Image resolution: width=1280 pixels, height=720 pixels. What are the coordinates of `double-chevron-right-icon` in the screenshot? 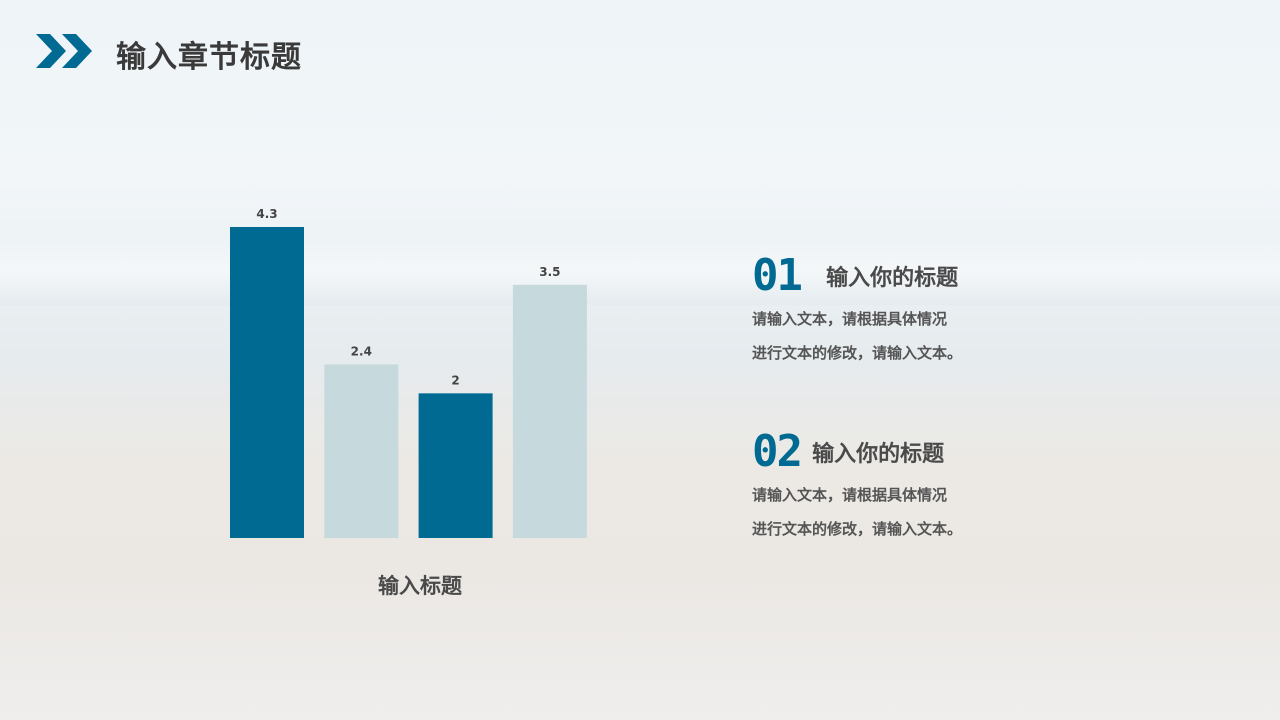 It's located at (64, 51).